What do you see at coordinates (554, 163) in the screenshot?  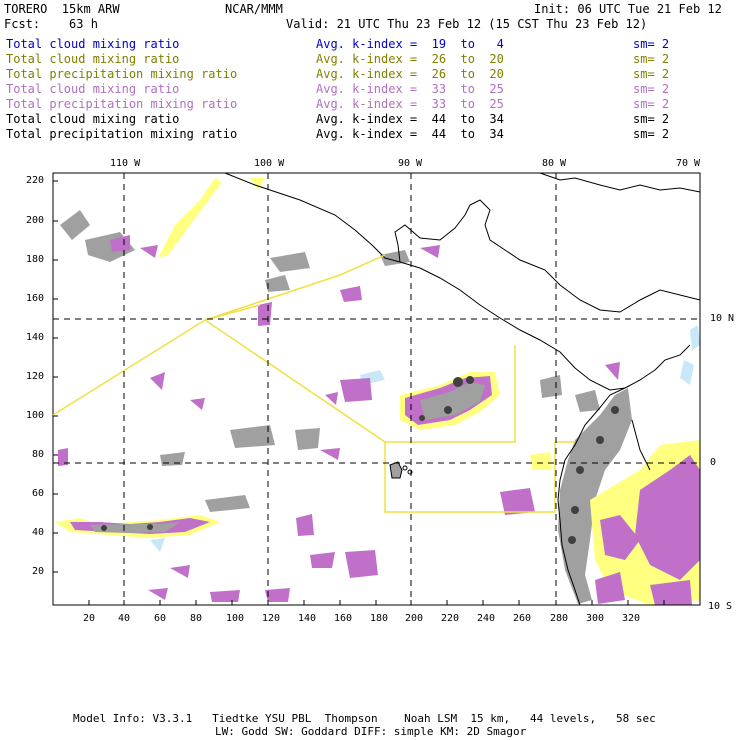 I see `longitude-label: 80 W` at bounding box center [554, 163].